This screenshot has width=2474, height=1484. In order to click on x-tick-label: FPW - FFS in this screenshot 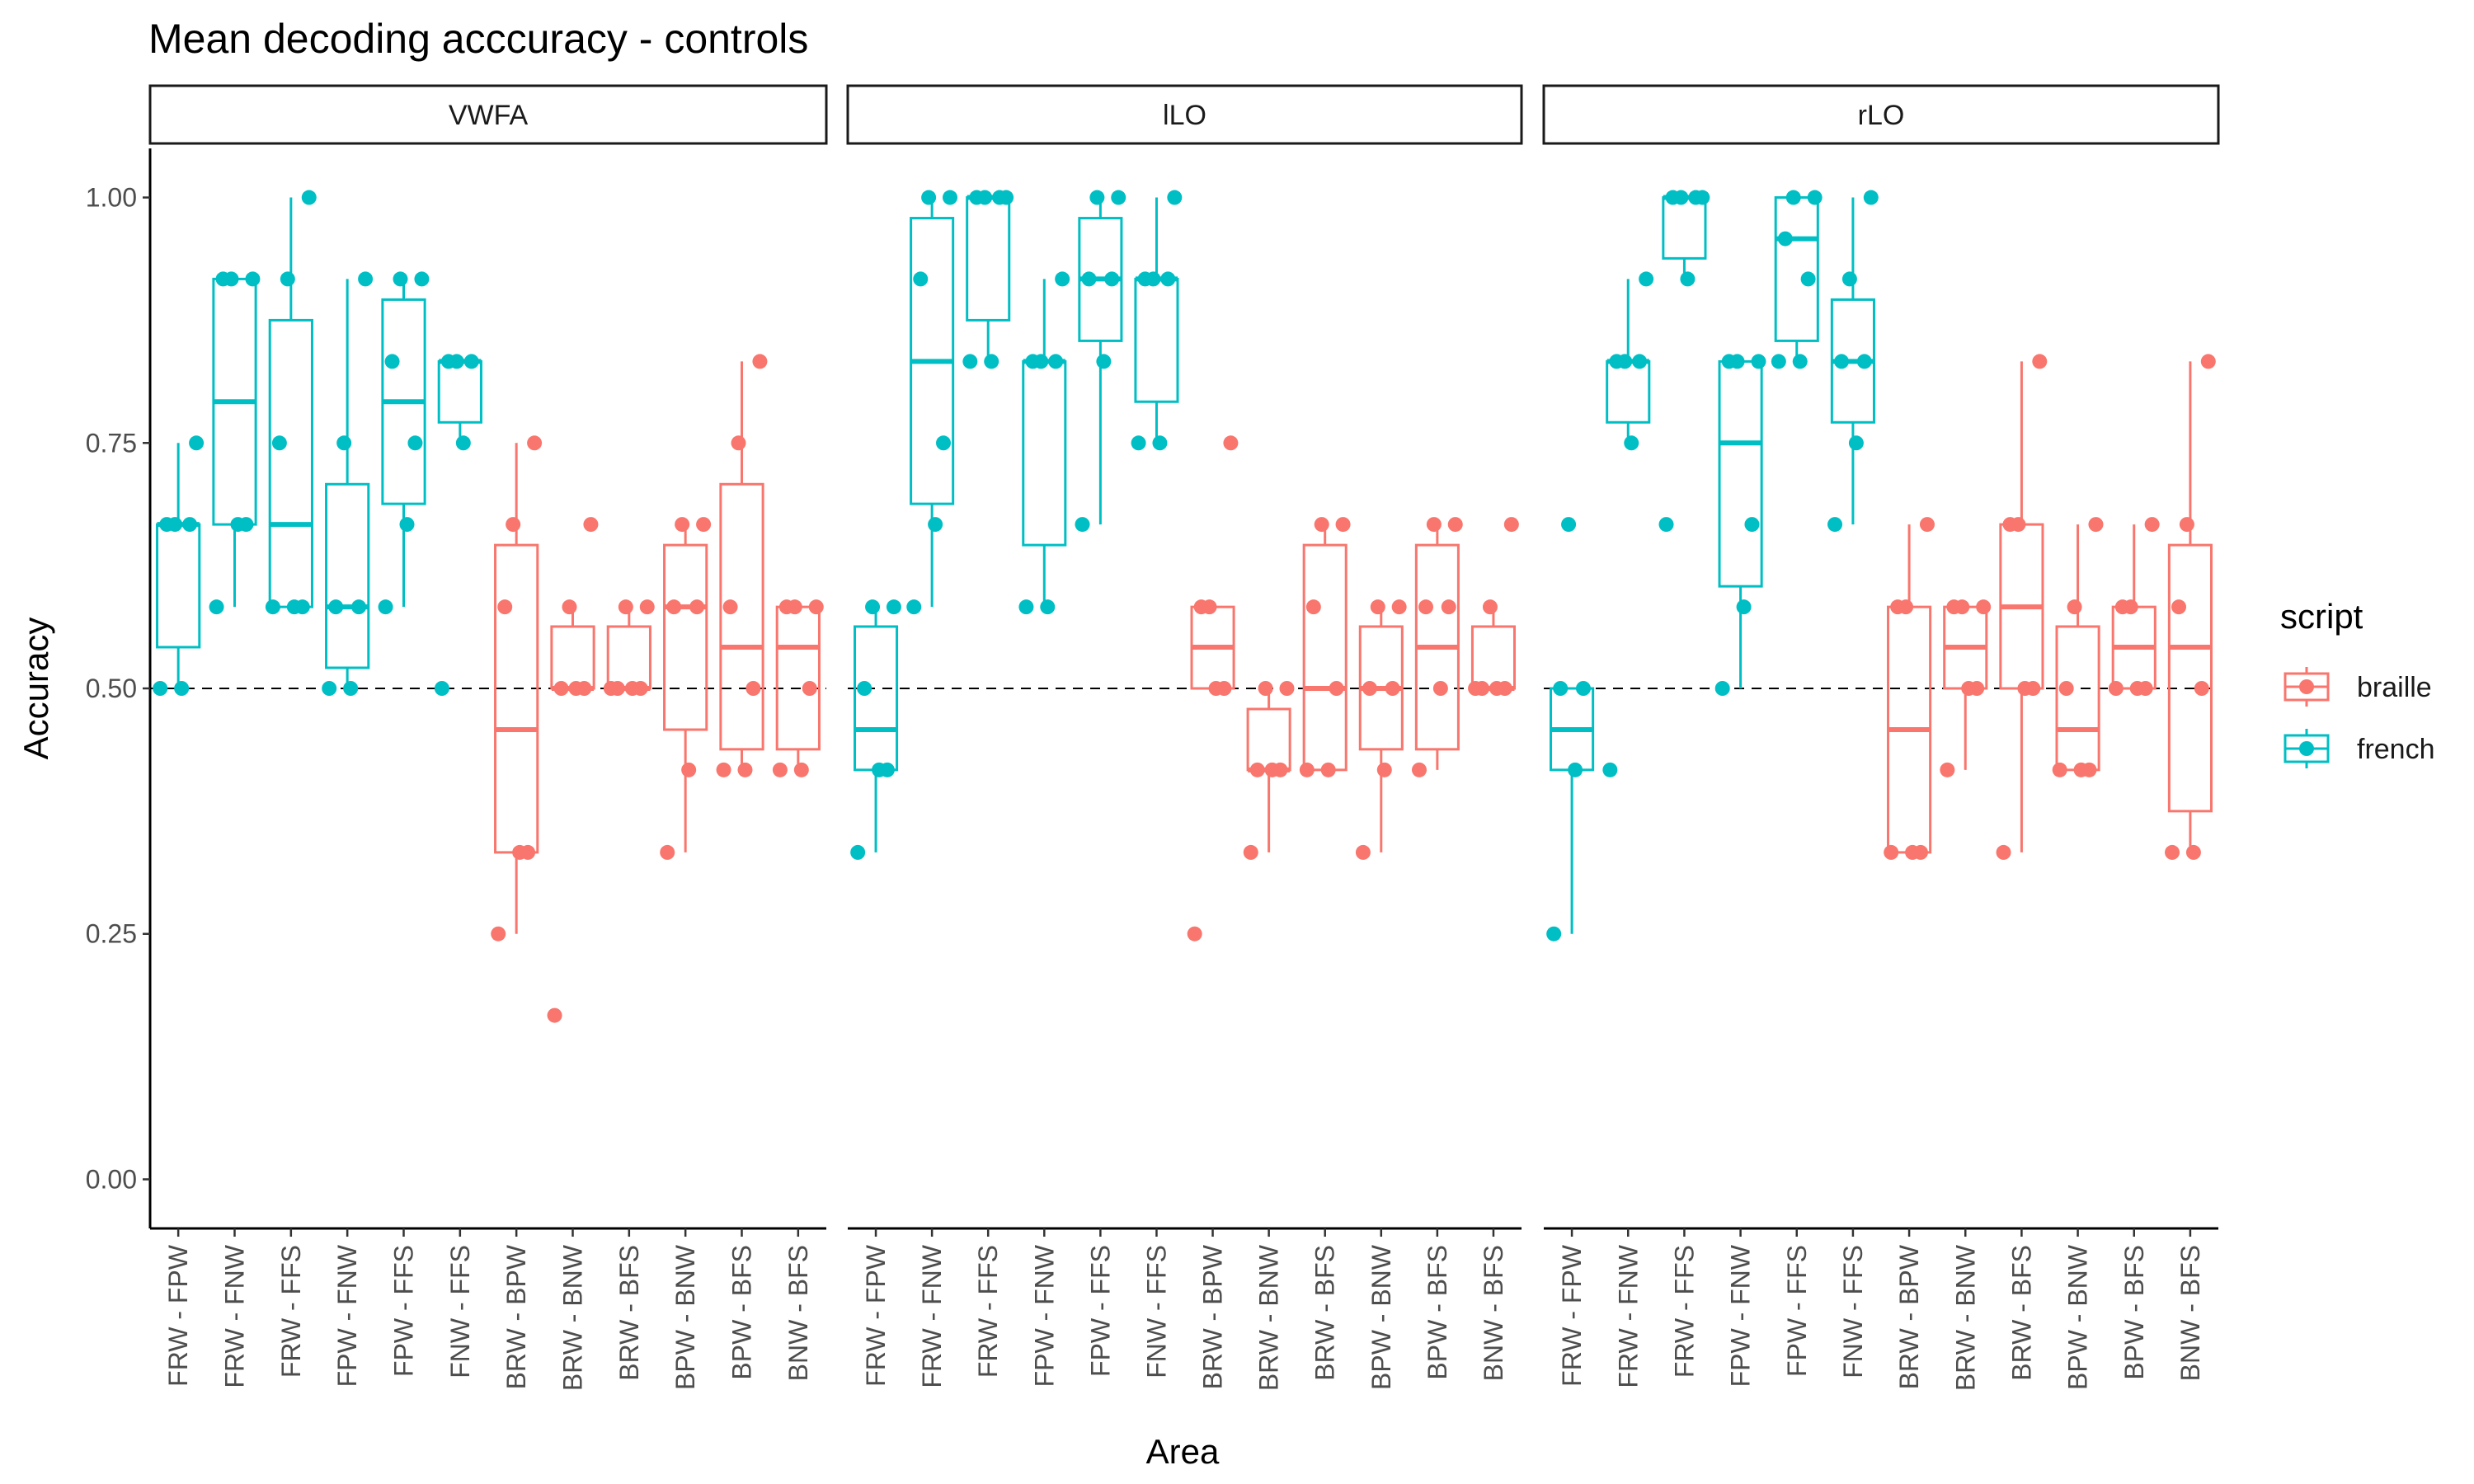, I will do `click(1100, 1311)`.